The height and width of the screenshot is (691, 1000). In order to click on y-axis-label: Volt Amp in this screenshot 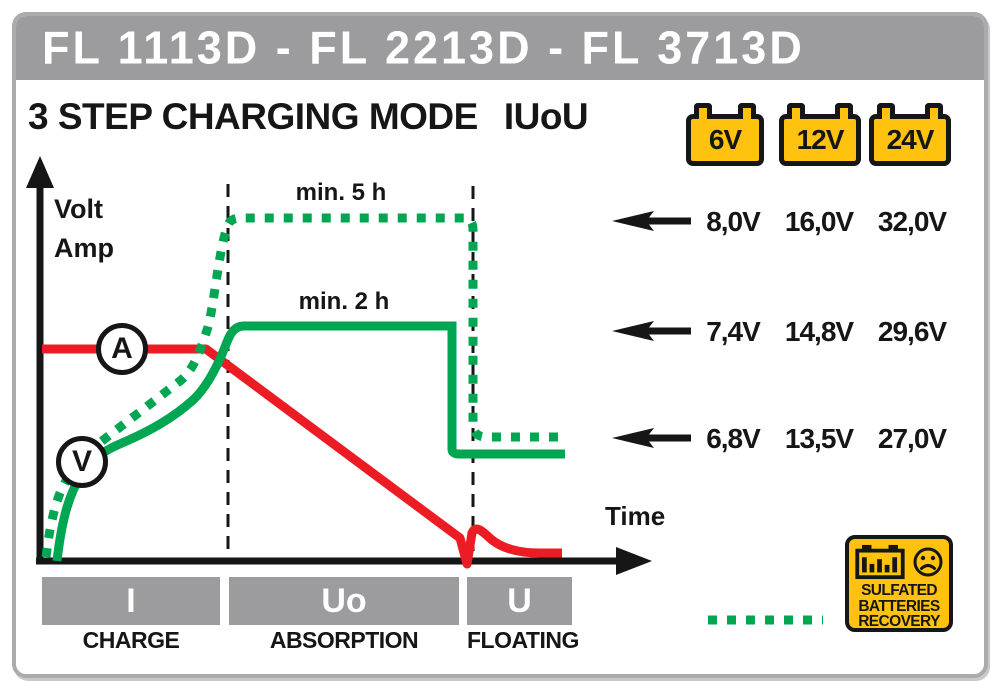, I will do `click(84, 229)`.